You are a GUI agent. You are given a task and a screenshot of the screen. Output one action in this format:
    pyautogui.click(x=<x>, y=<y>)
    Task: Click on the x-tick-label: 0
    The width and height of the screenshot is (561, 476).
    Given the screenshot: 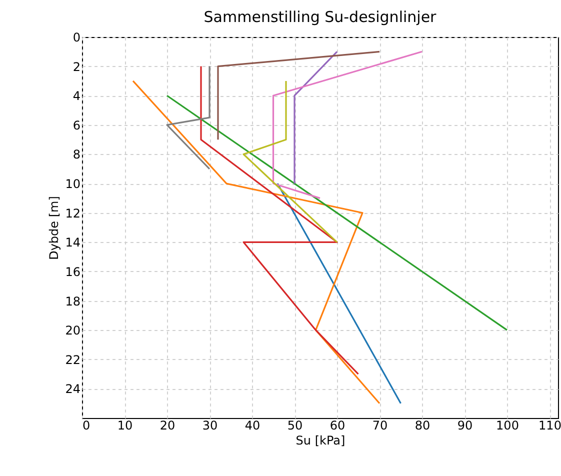 What is the action you would take?
    pyautogui.click(x=86, y=425)
    